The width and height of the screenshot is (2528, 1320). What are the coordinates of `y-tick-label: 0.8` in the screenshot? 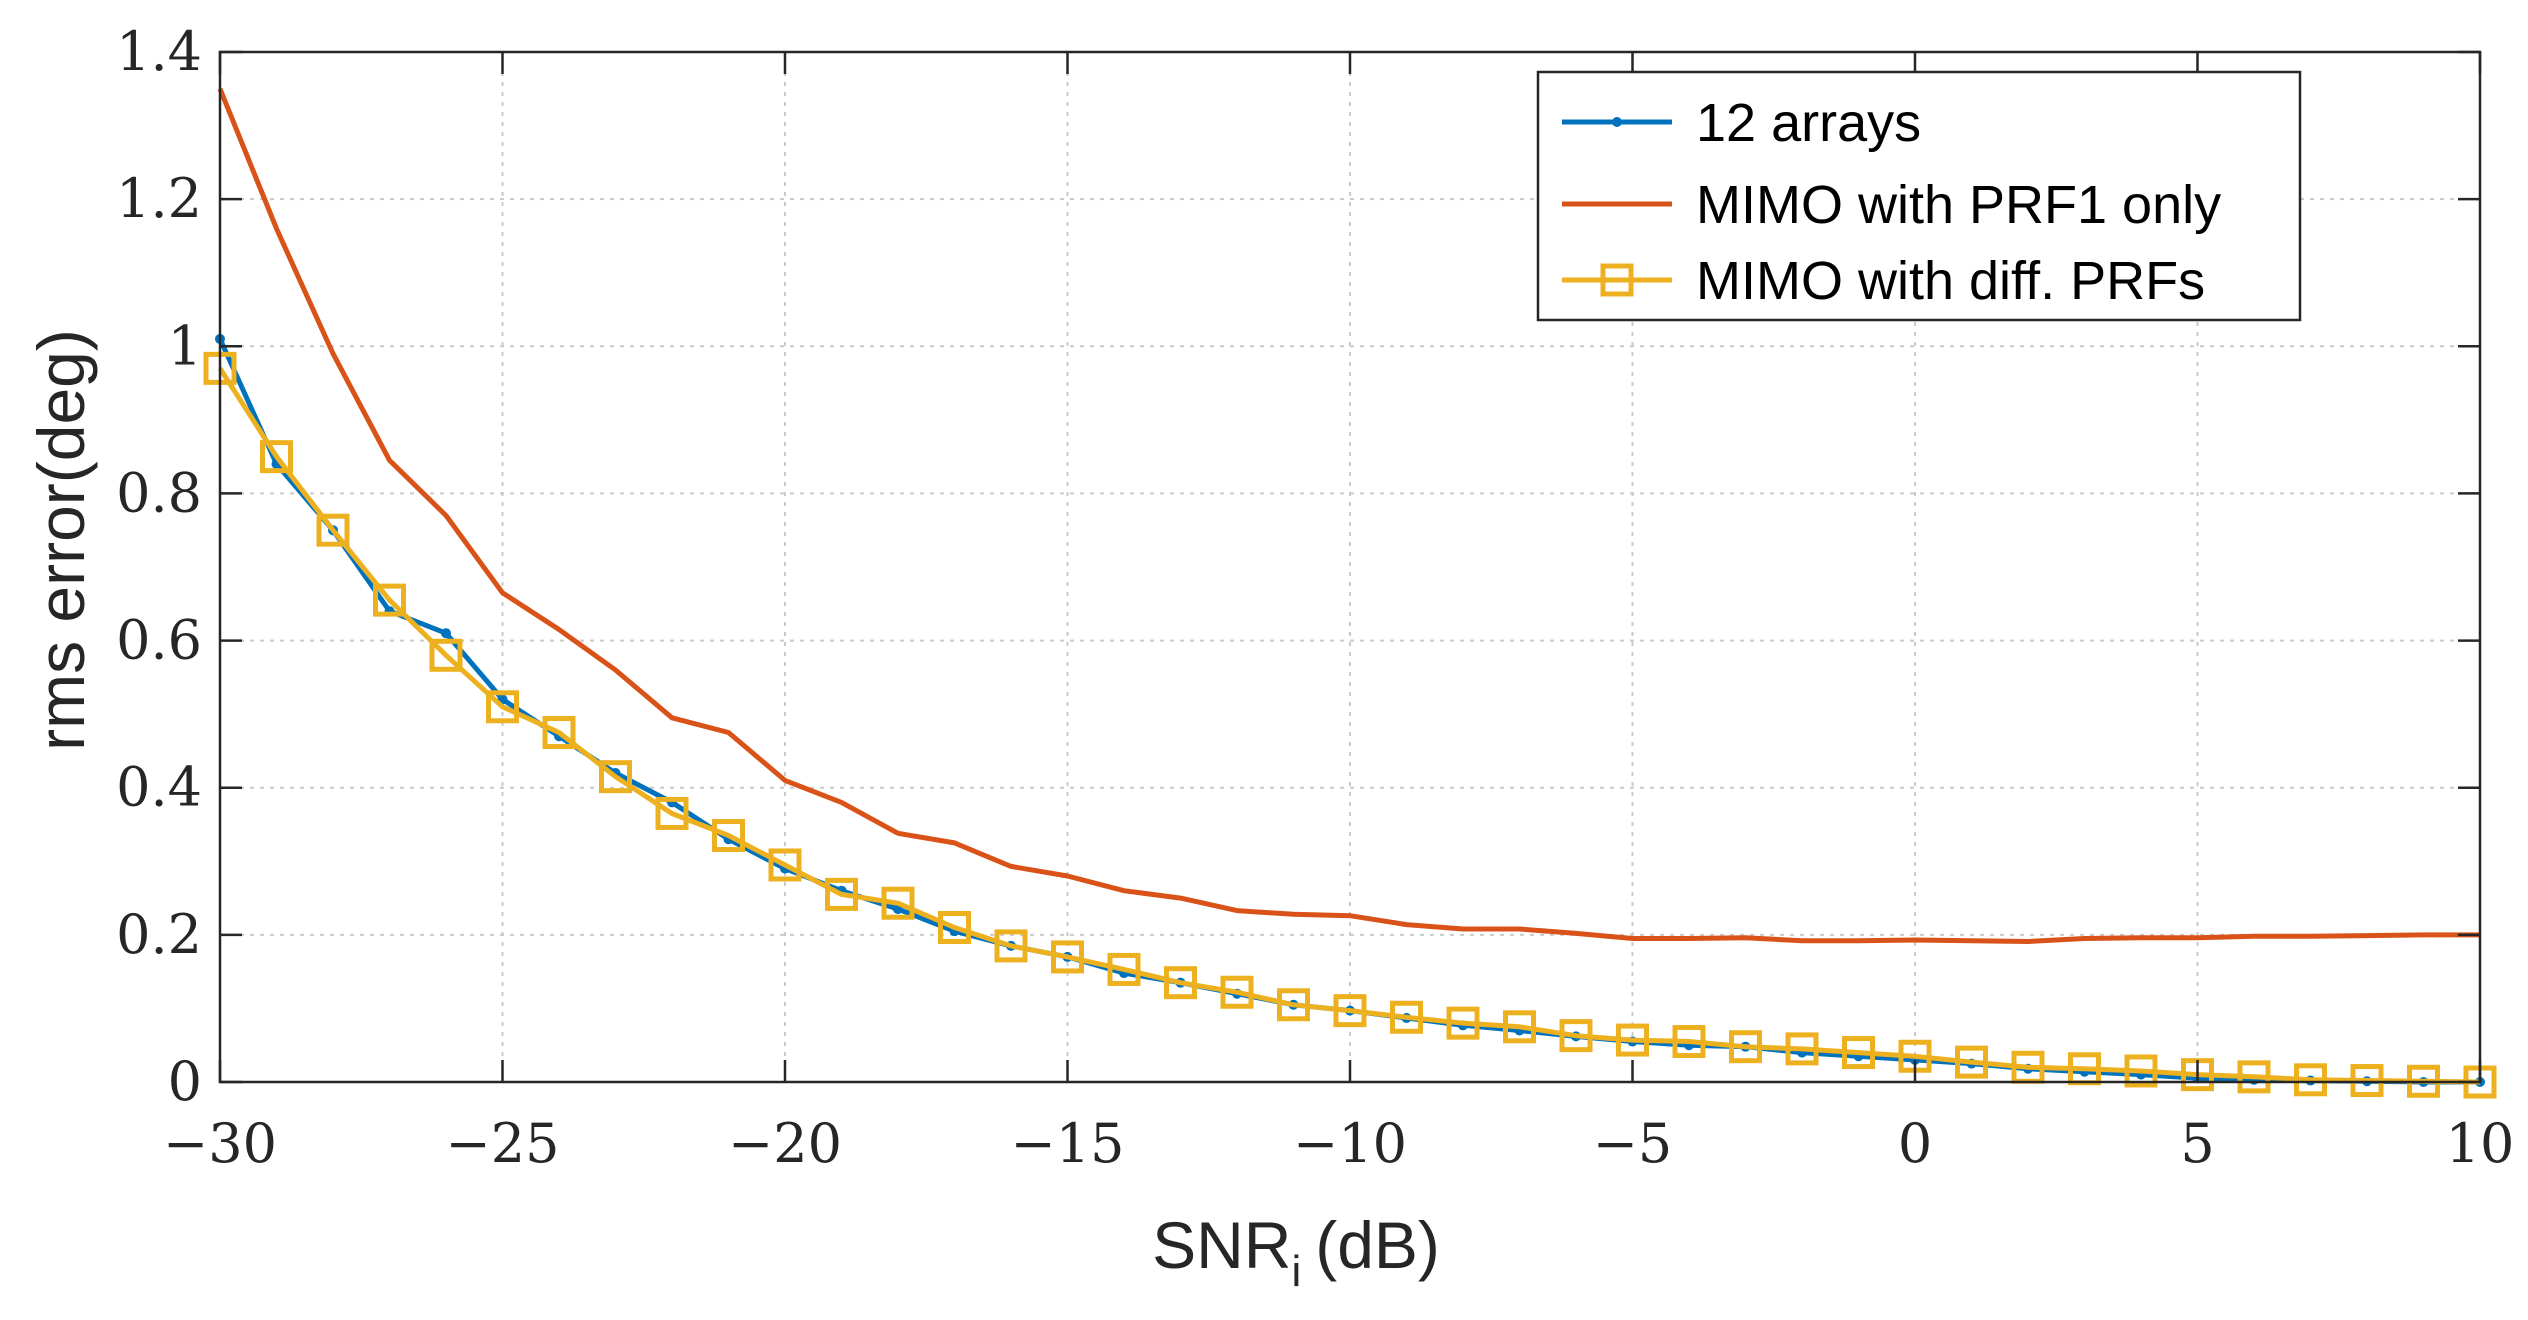 It's located at (159, 492).